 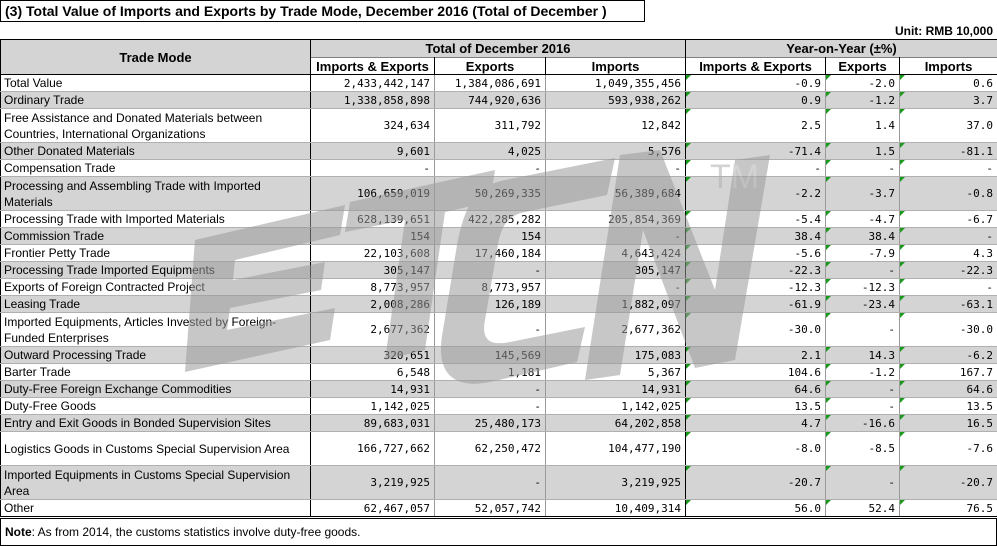 I want to click on total-exports-cell: 126,189, so click(x=490, y=304).